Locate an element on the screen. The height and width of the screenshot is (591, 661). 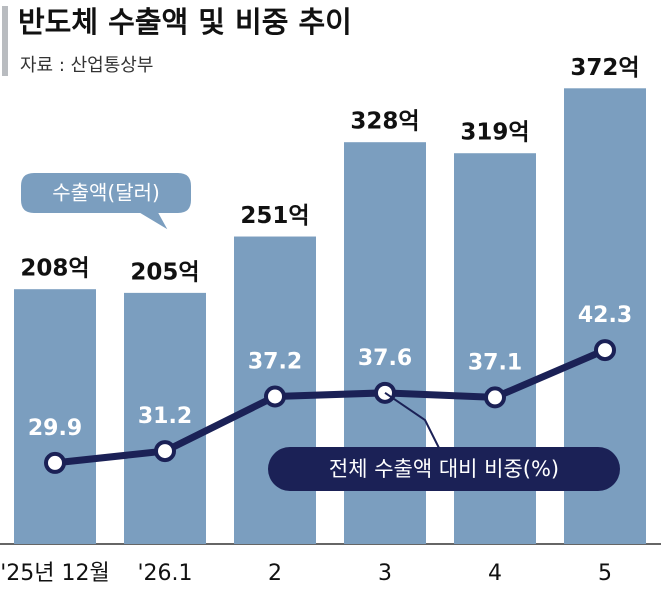
x-tick-label: 3 is located at coordinates (385, 573).